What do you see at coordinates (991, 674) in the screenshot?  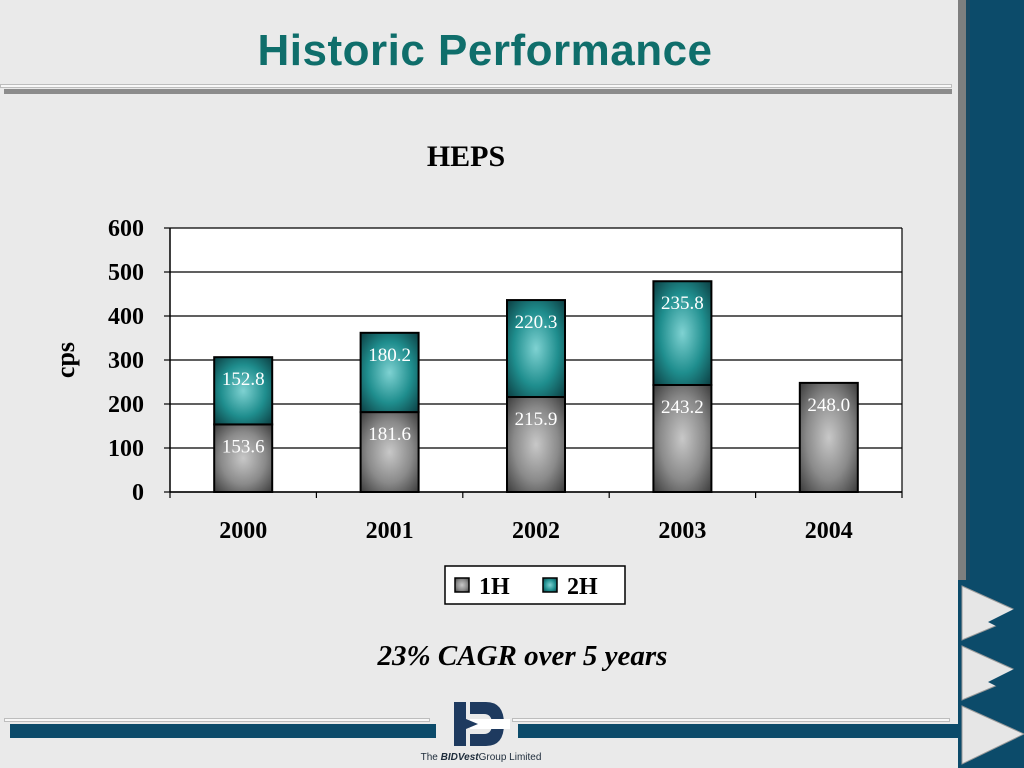 I see `corner-triangles` at bounding box center [991, 674].